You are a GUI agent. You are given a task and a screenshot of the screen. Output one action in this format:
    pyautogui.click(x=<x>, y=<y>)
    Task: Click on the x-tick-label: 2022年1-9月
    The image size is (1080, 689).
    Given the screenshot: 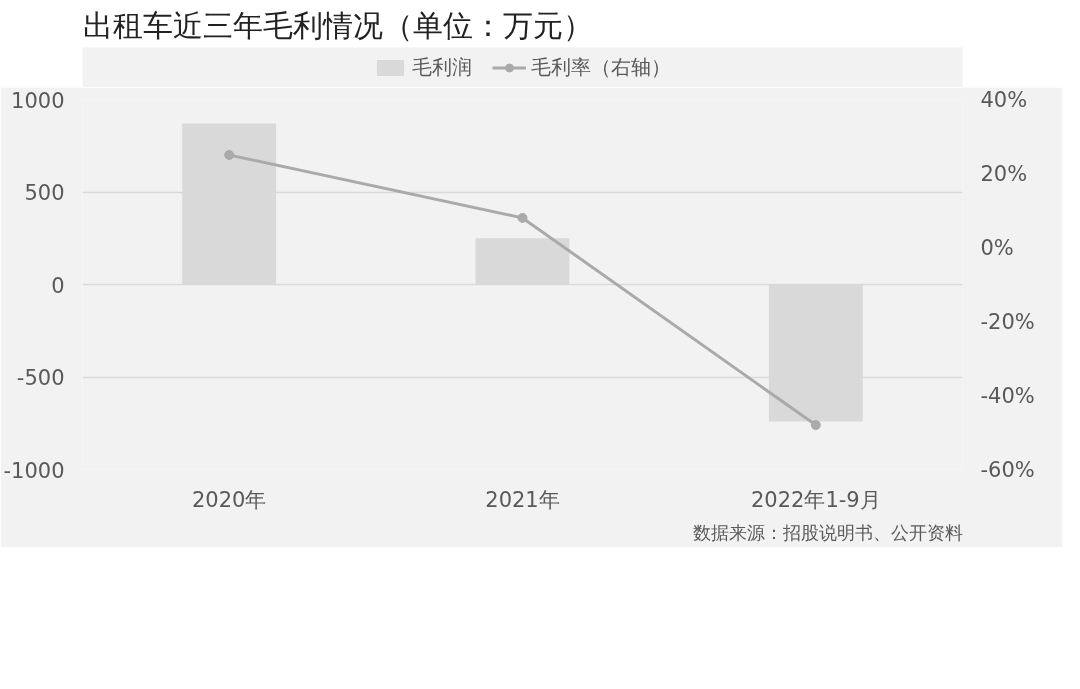 What is the action you would take?
    pyautogui.click(x=815, y=499)
    